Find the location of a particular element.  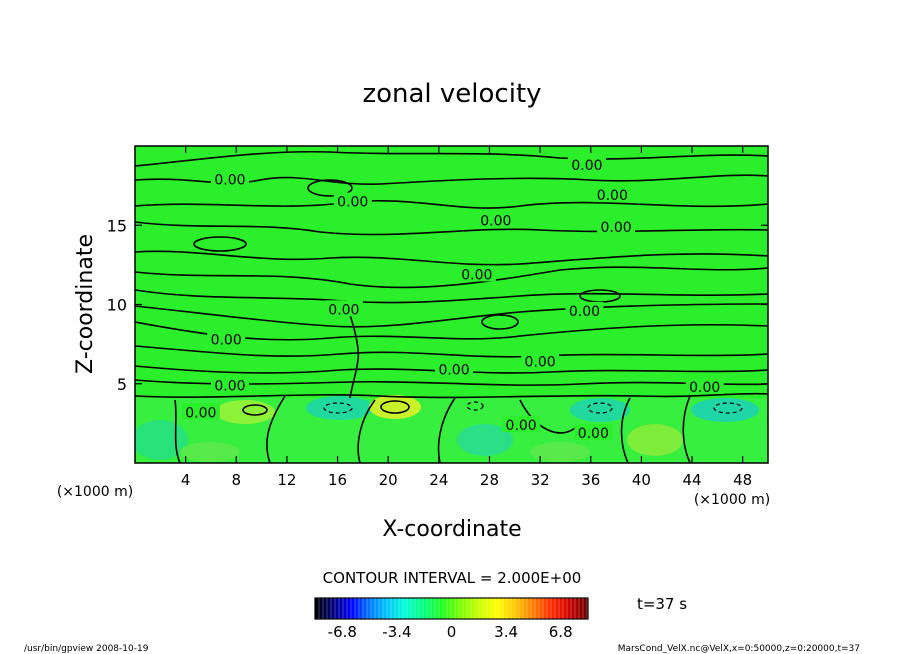

footer-left: /usr/bin/gpview 2008-10-19 is located at coordinates (86, 649).